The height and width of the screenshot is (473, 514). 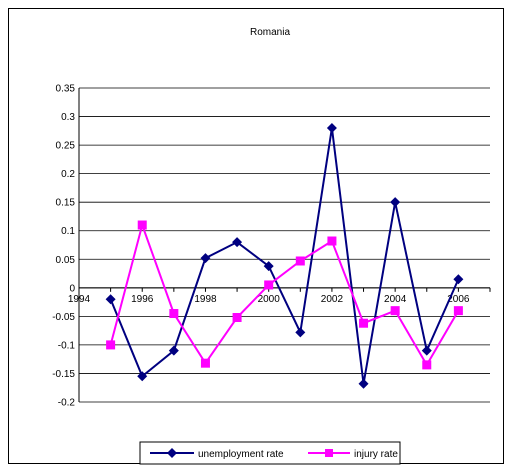 I want to click on y-tick-label: -0.05, so click(x=63, y=317).